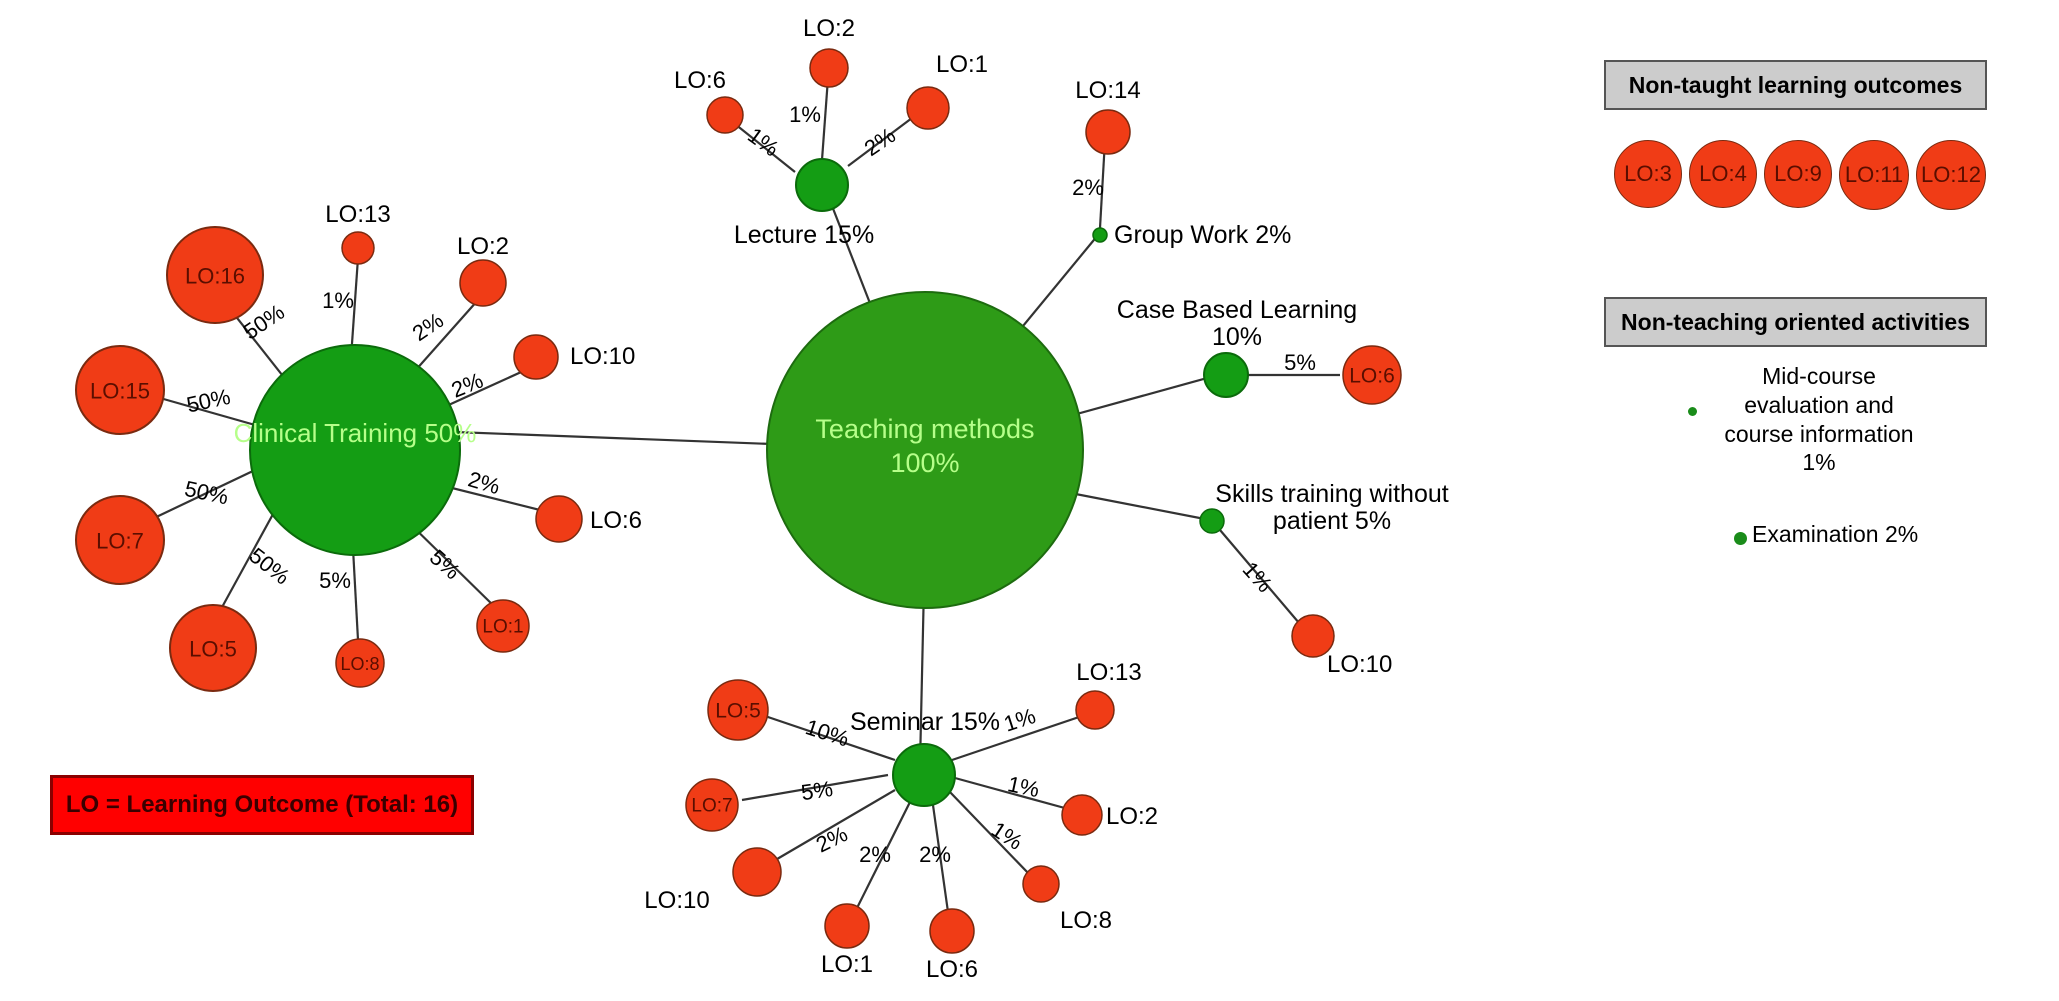 The width and height of the screenshot is (2059, 1001). Describe the element at coordinates (1226, 375) in the screenshot. I see `node-case-based-learning` at that location.